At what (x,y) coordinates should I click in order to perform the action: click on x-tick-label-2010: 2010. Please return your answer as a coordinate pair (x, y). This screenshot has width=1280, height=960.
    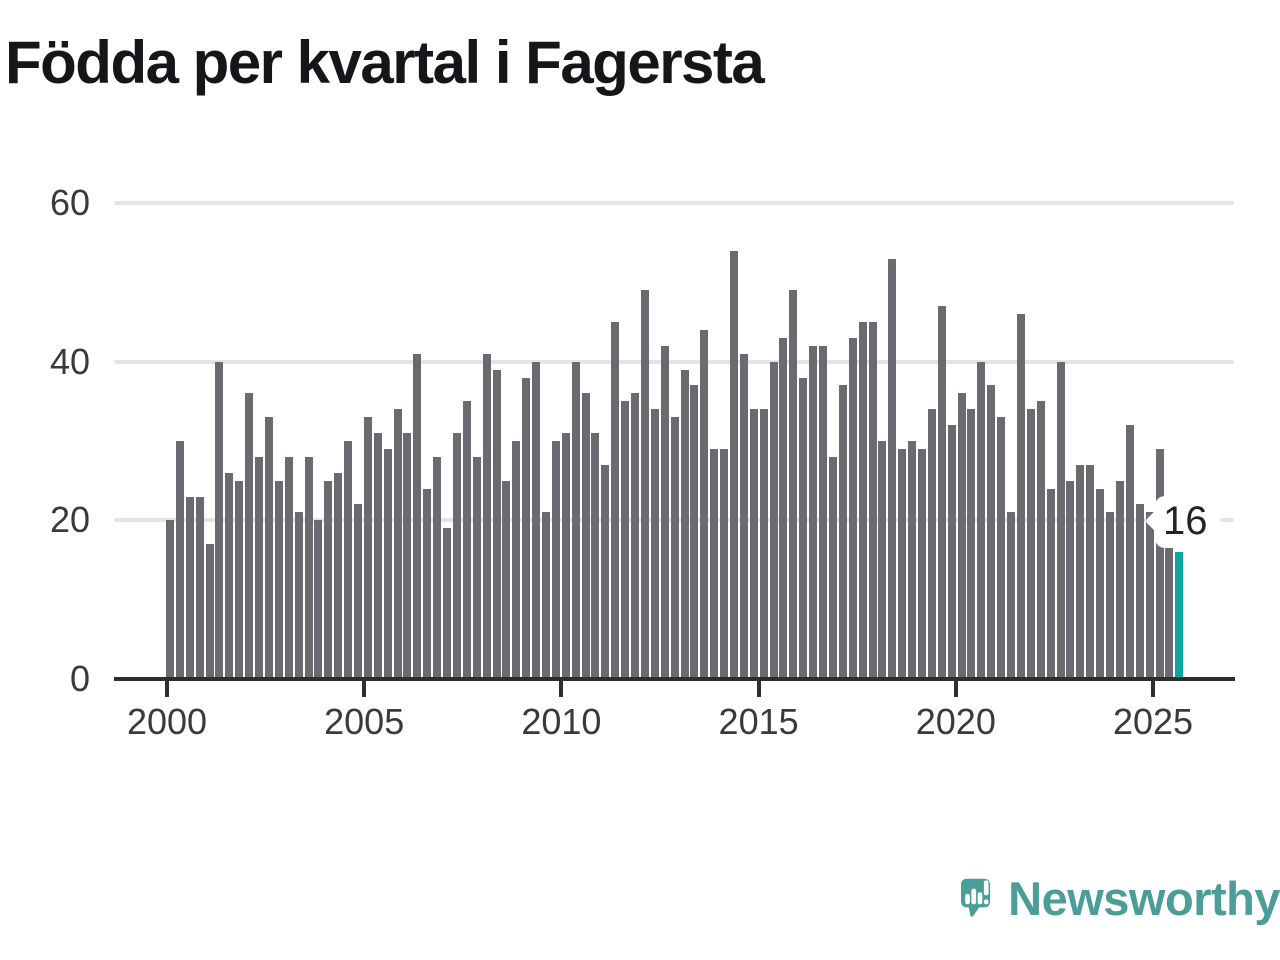
    Looking at the image, I should click on (561, 721).